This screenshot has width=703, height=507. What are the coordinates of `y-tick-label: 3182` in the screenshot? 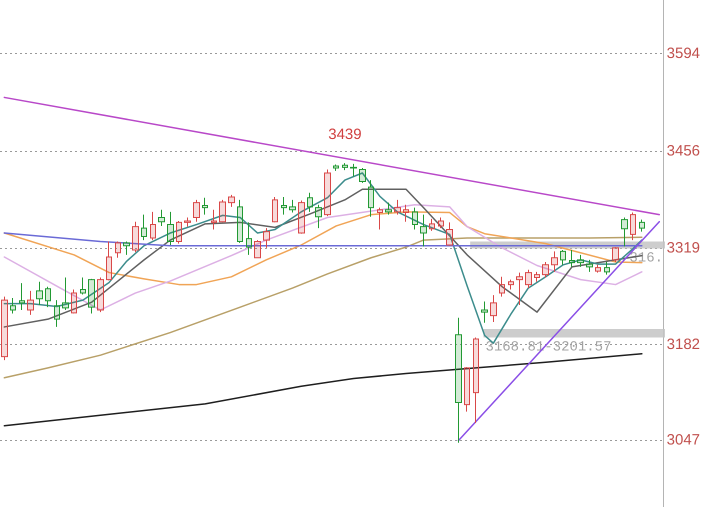 It's located at (683, 345).